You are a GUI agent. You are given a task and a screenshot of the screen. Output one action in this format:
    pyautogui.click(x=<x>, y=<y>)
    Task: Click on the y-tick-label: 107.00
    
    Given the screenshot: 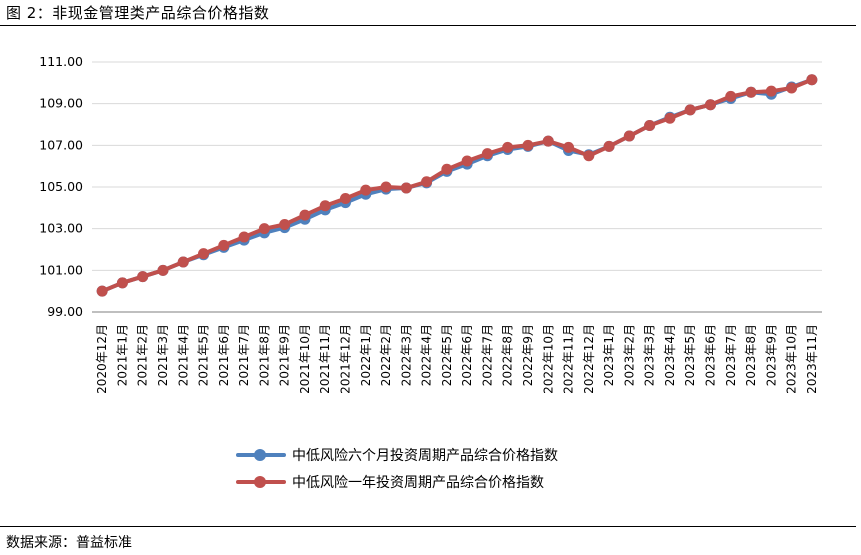 What is the action you would take?
    pyautogui.click(x=61, y=144)
    